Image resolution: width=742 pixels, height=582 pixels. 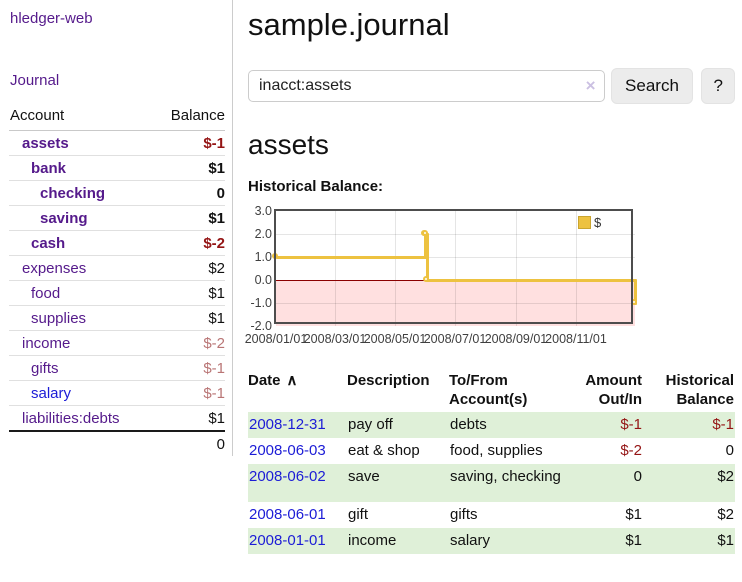 I want to click on y-gridline, so click(x=455, y=303).